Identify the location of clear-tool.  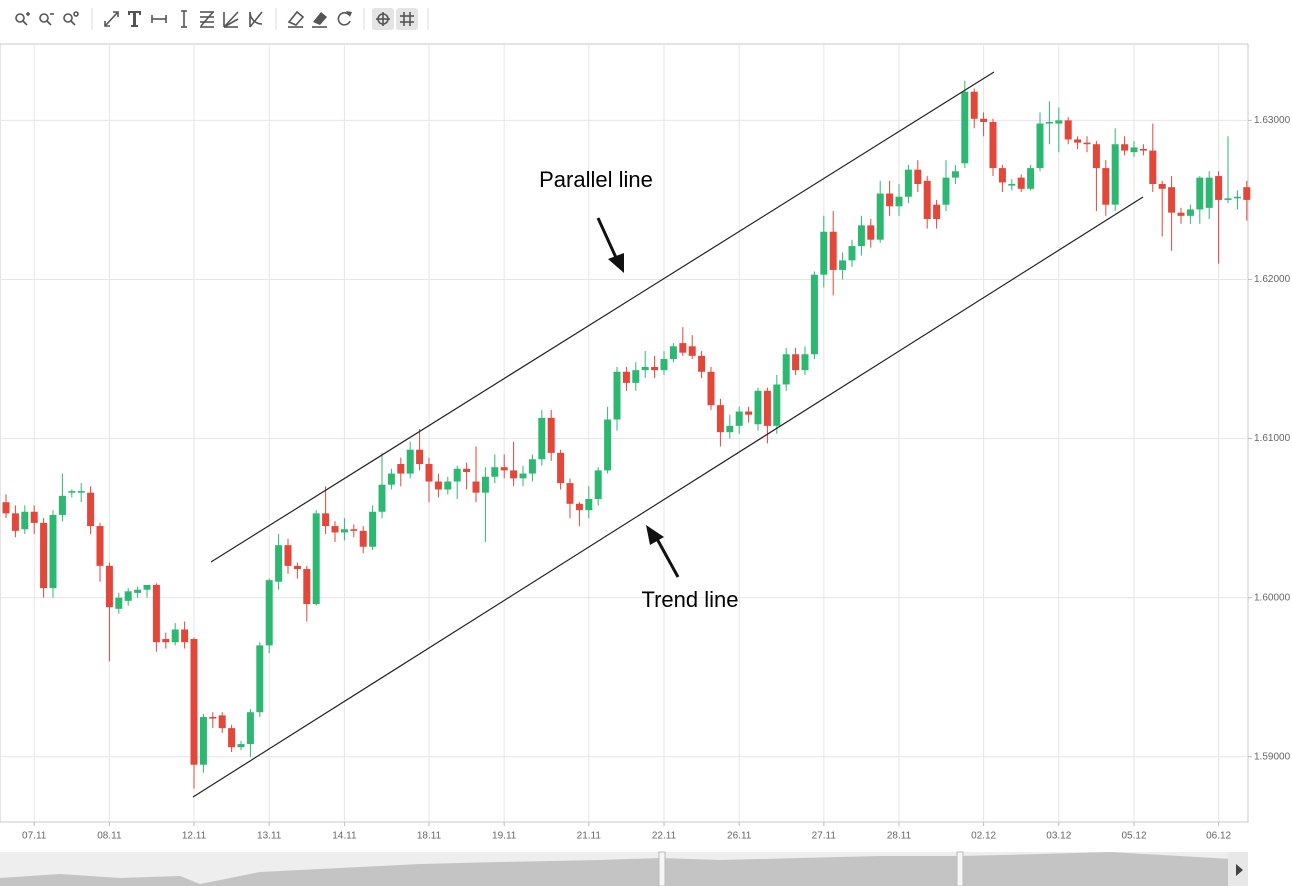
(319, 20).